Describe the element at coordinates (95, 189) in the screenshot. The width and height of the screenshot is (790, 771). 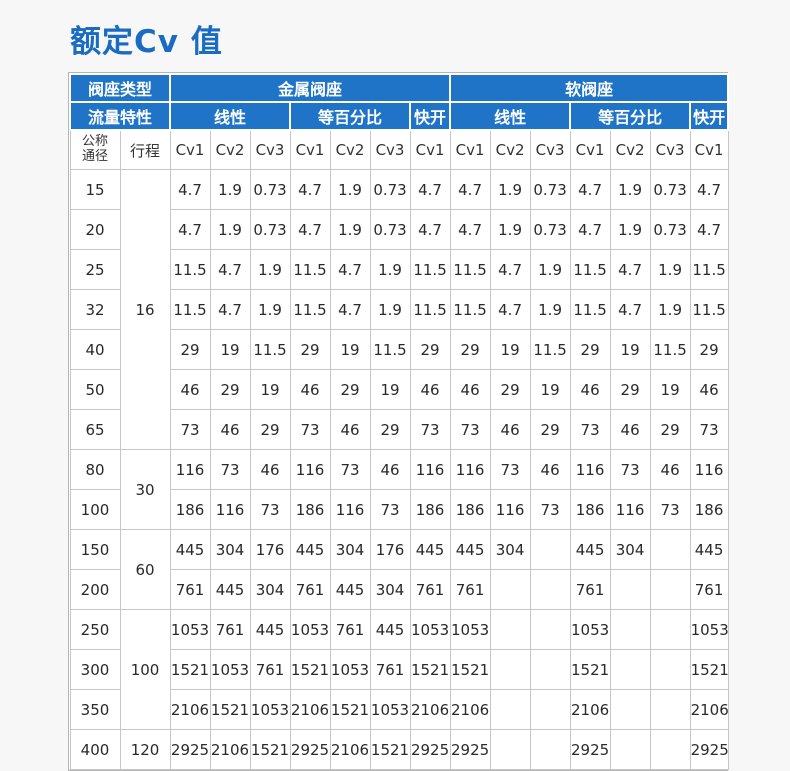
I see `cell-nominal-diameter-15: 15` at that location.